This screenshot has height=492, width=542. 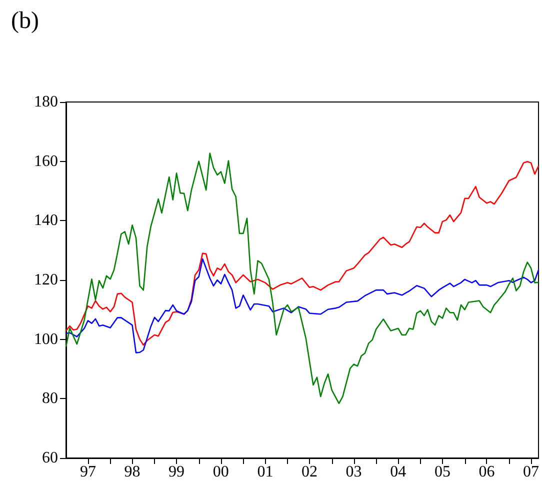 What do you see at coordinates (398, 472) in the screenshot?
I see `x-tick-label: 04` at bounding box center [398, 472].